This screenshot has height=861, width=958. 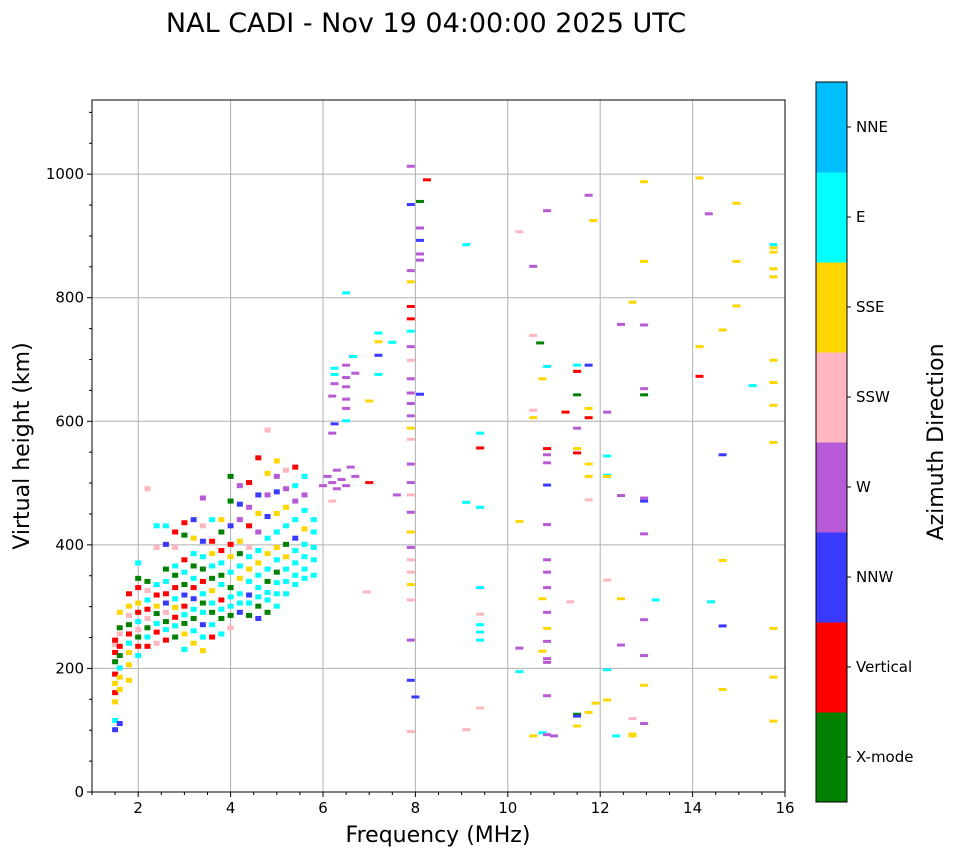 I want to click on y-tick-label: 200, so click(x=69, y=668).